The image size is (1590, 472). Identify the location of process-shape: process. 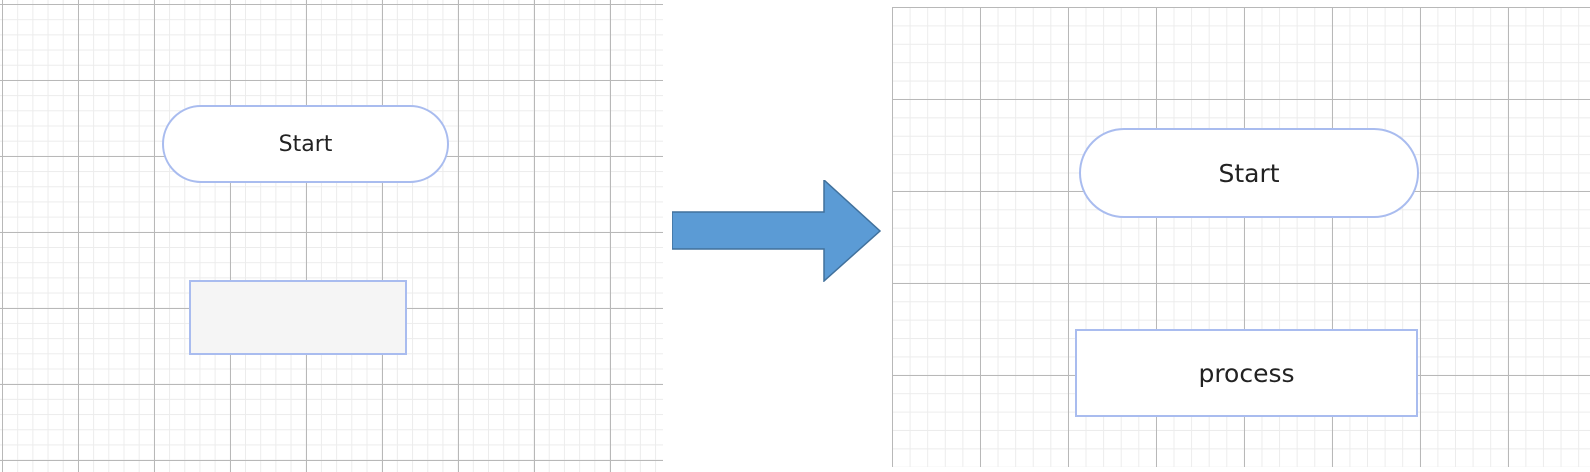
(1246, 373).